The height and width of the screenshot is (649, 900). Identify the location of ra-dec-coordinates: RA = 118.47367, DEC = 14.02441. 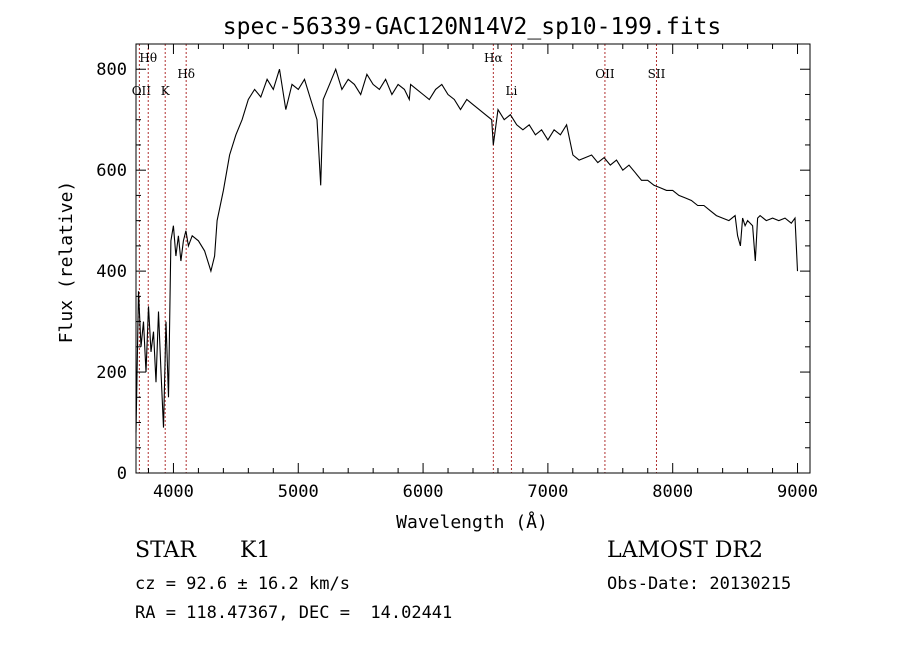
(294, 613).